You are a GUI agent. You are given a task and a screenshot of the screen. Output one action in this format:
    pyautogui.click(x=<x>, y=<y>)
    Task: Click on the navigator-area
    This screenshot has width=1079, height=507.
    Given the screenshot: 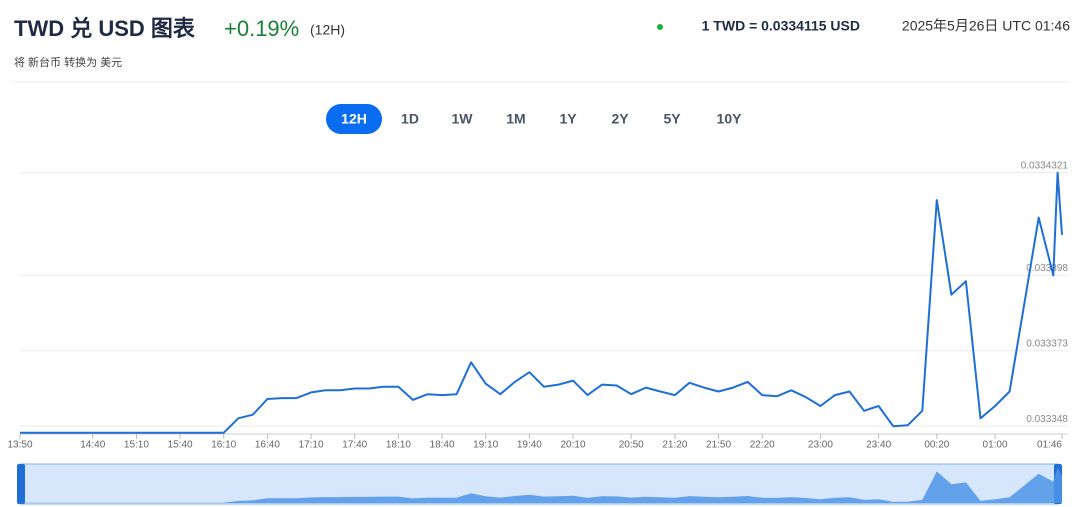 What is the action you would take?
    pyautogui.click(x=541, y=485)
    